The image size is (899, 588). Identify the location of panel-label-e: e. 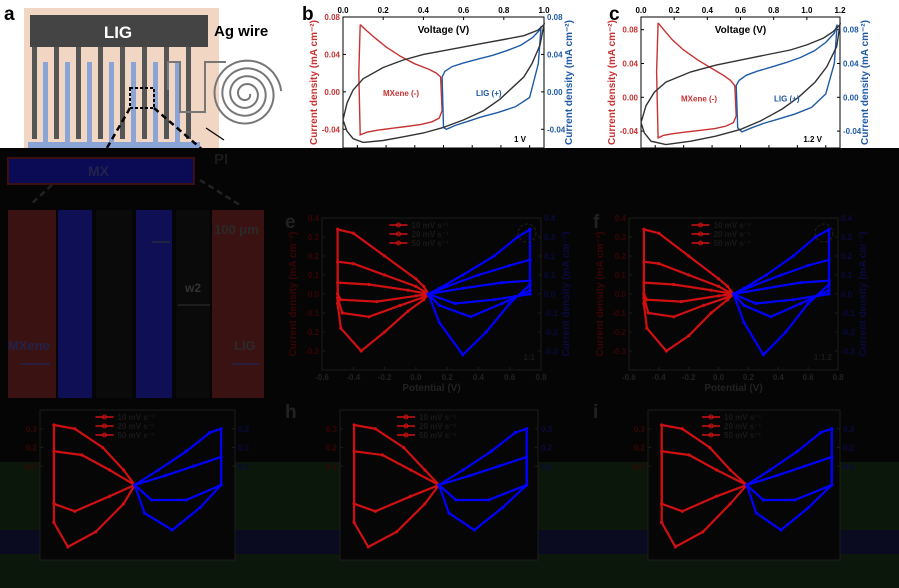
(290, 222).